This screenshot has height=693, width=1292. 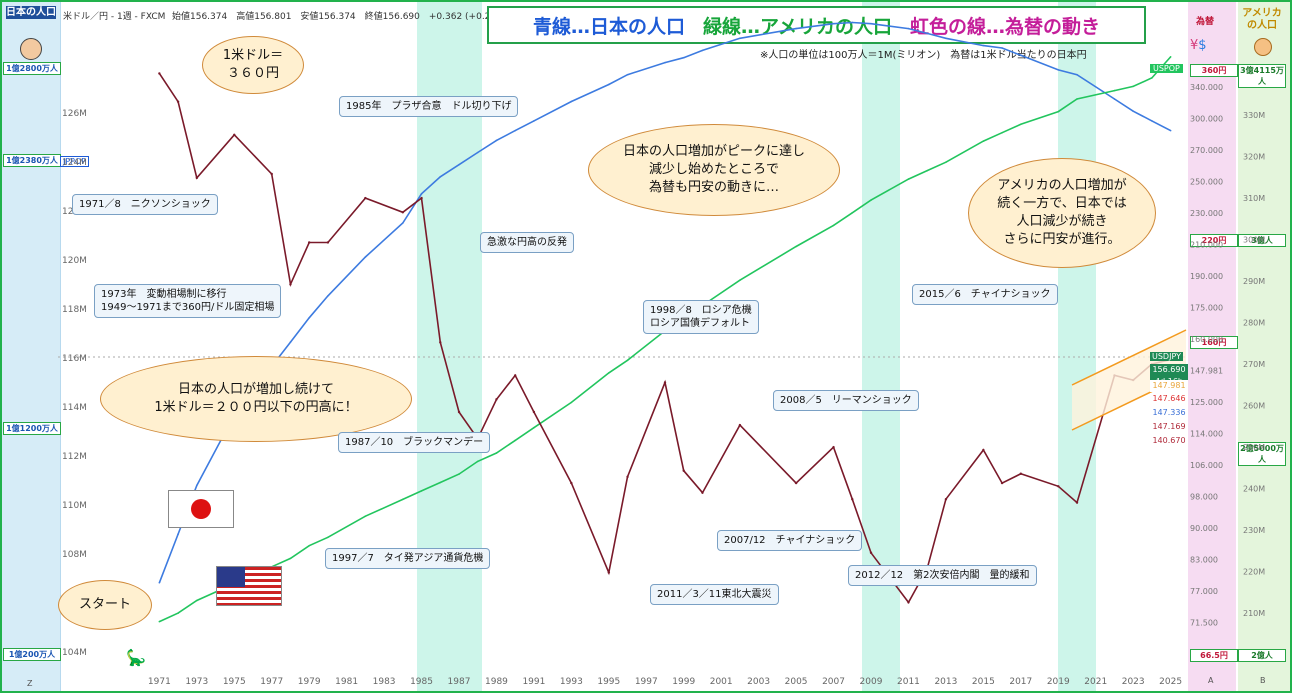 What do you see at coordinates (346, 682) in the screenshot?
I see `x-tick-label: 1981` at bounding box center [346, 682].